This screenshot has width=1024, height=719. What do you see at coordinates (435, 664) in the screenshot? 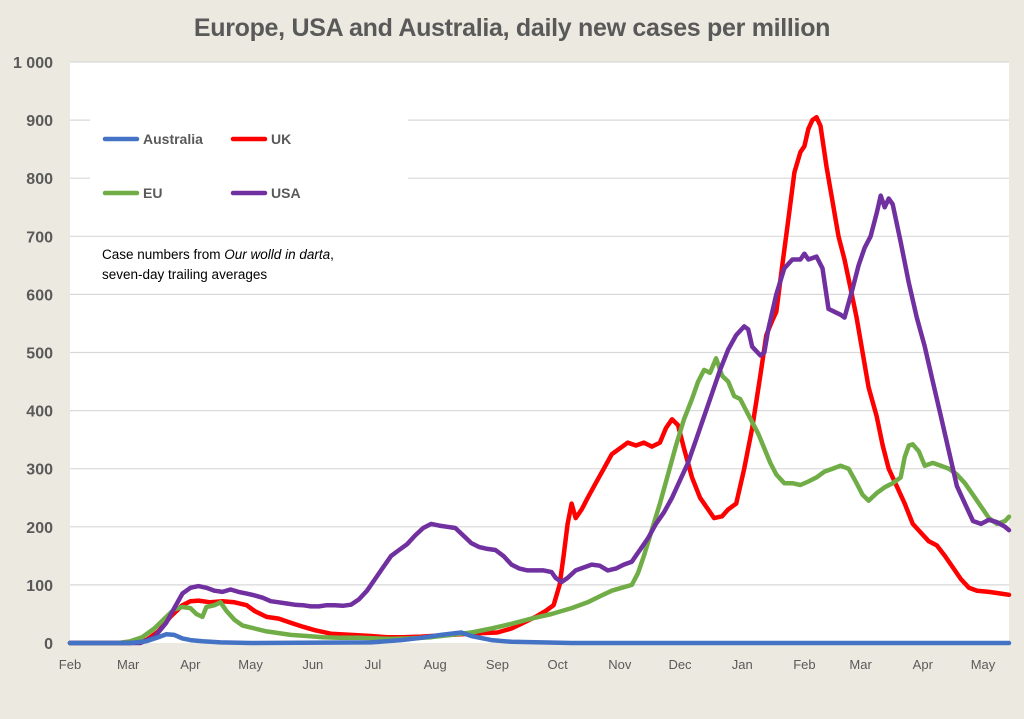
I see `x-tick-label: Aug` at bounding box center [435, 664].